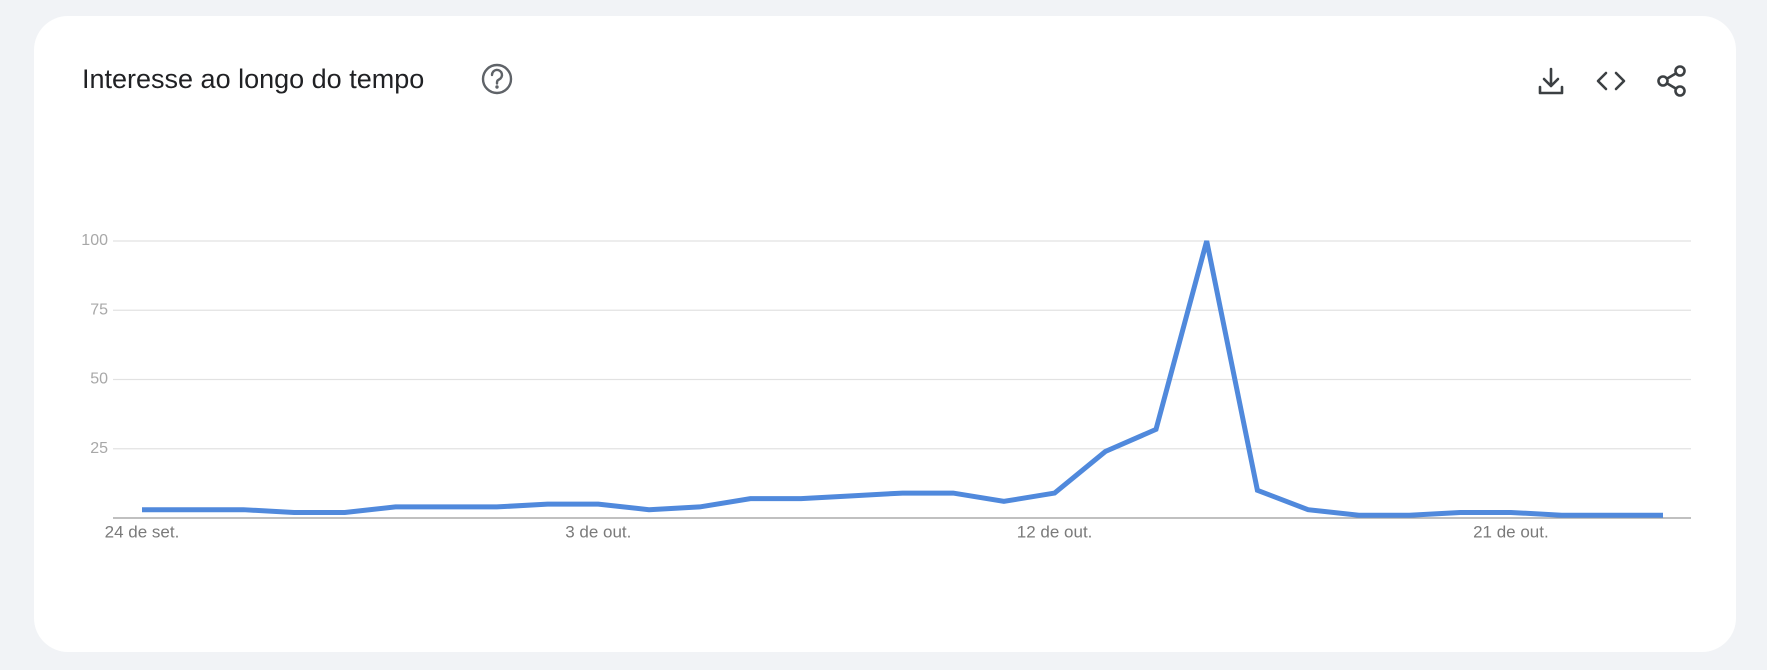 The width and height of the screenshot is (1767, 670). I want to click on y-tick-label: 100, so click(94, 240).